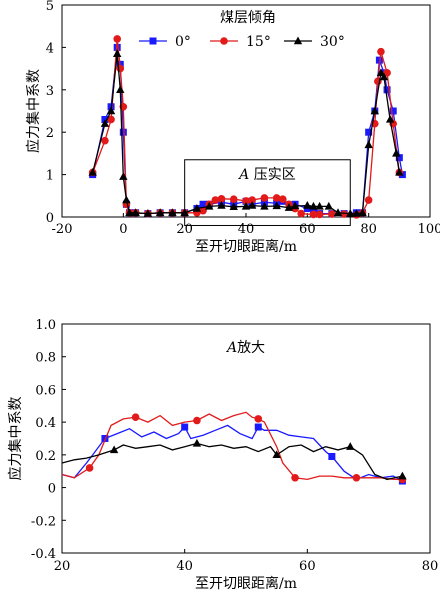 Image resolution: width=440 pixels, height=600 pixels. What do you see at coordinates (45, 390) in the screenshot?
I see `y-tick-label: 0.6` at bounding box center [45, 390].